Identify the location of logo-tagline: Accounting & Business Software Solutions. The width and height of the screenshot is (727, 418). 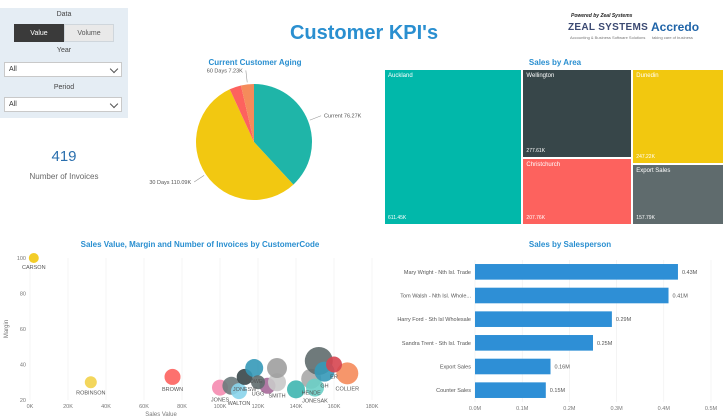
(608, 37).